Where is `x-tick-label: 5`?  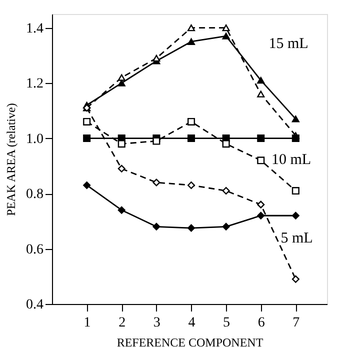 x-tick-label: 5 is located at coordinates (226, 323).